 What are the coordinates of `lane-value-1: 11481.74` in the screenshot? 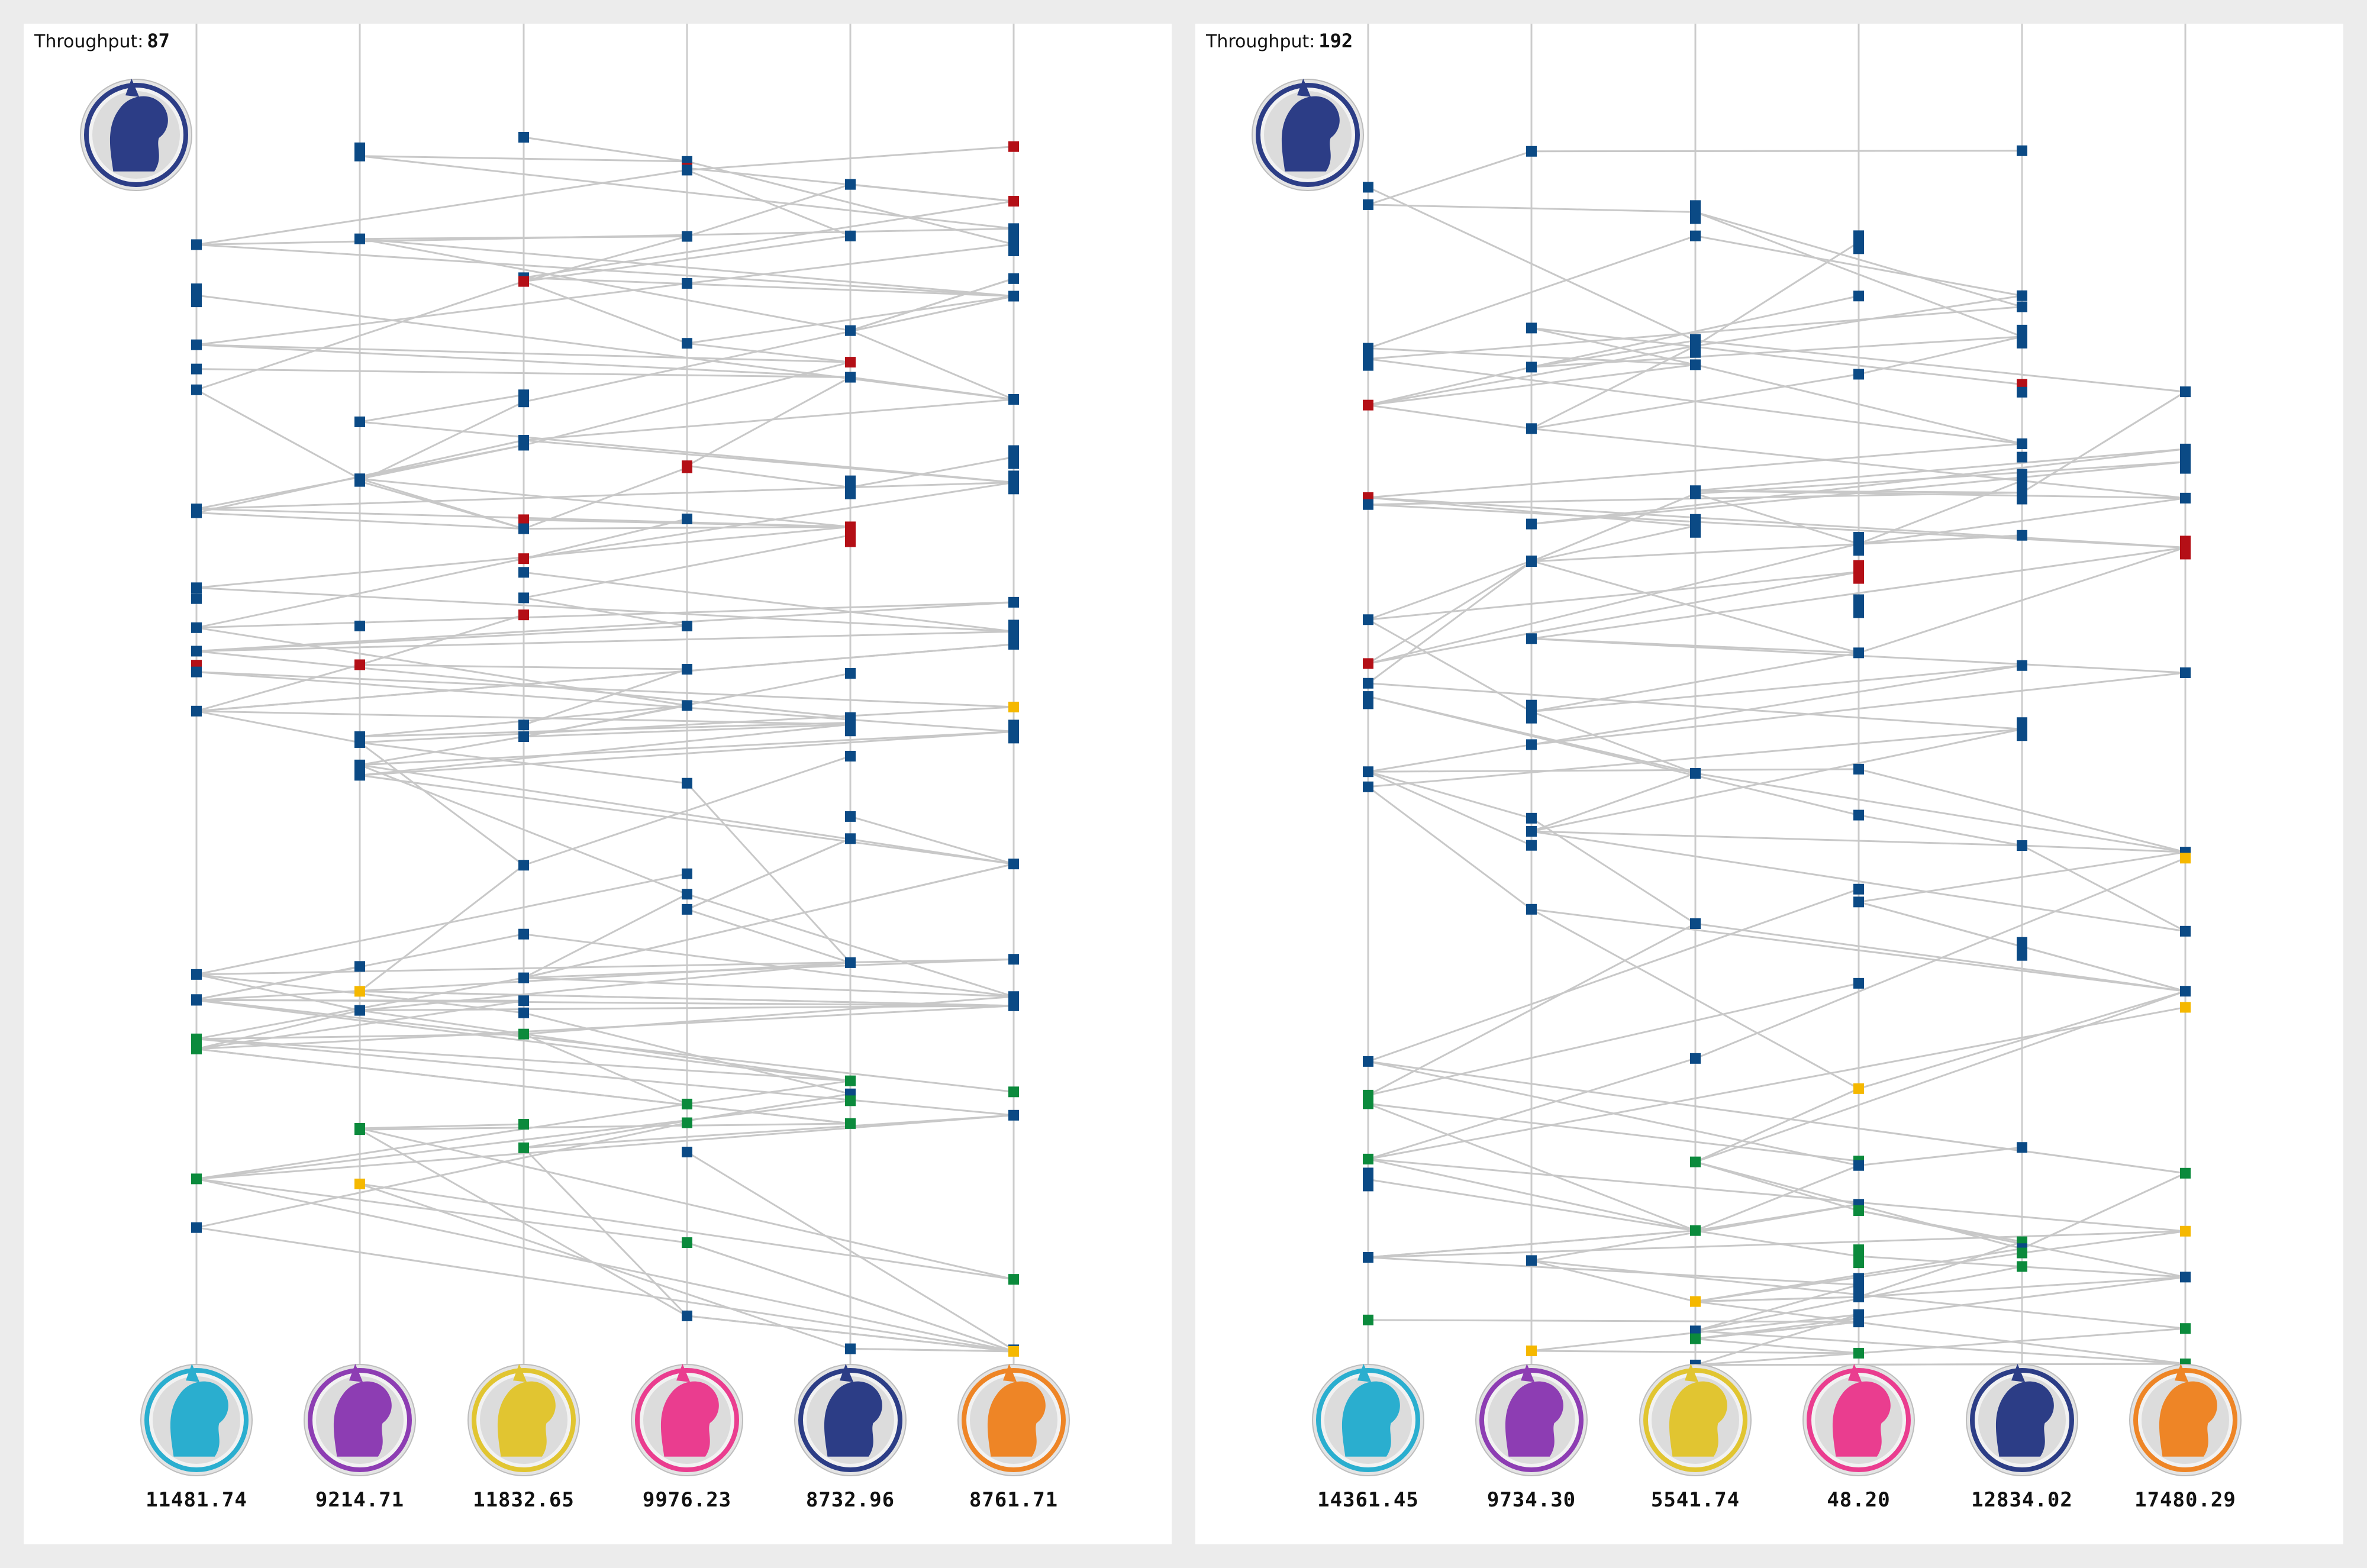 It's located at (196, 1500).